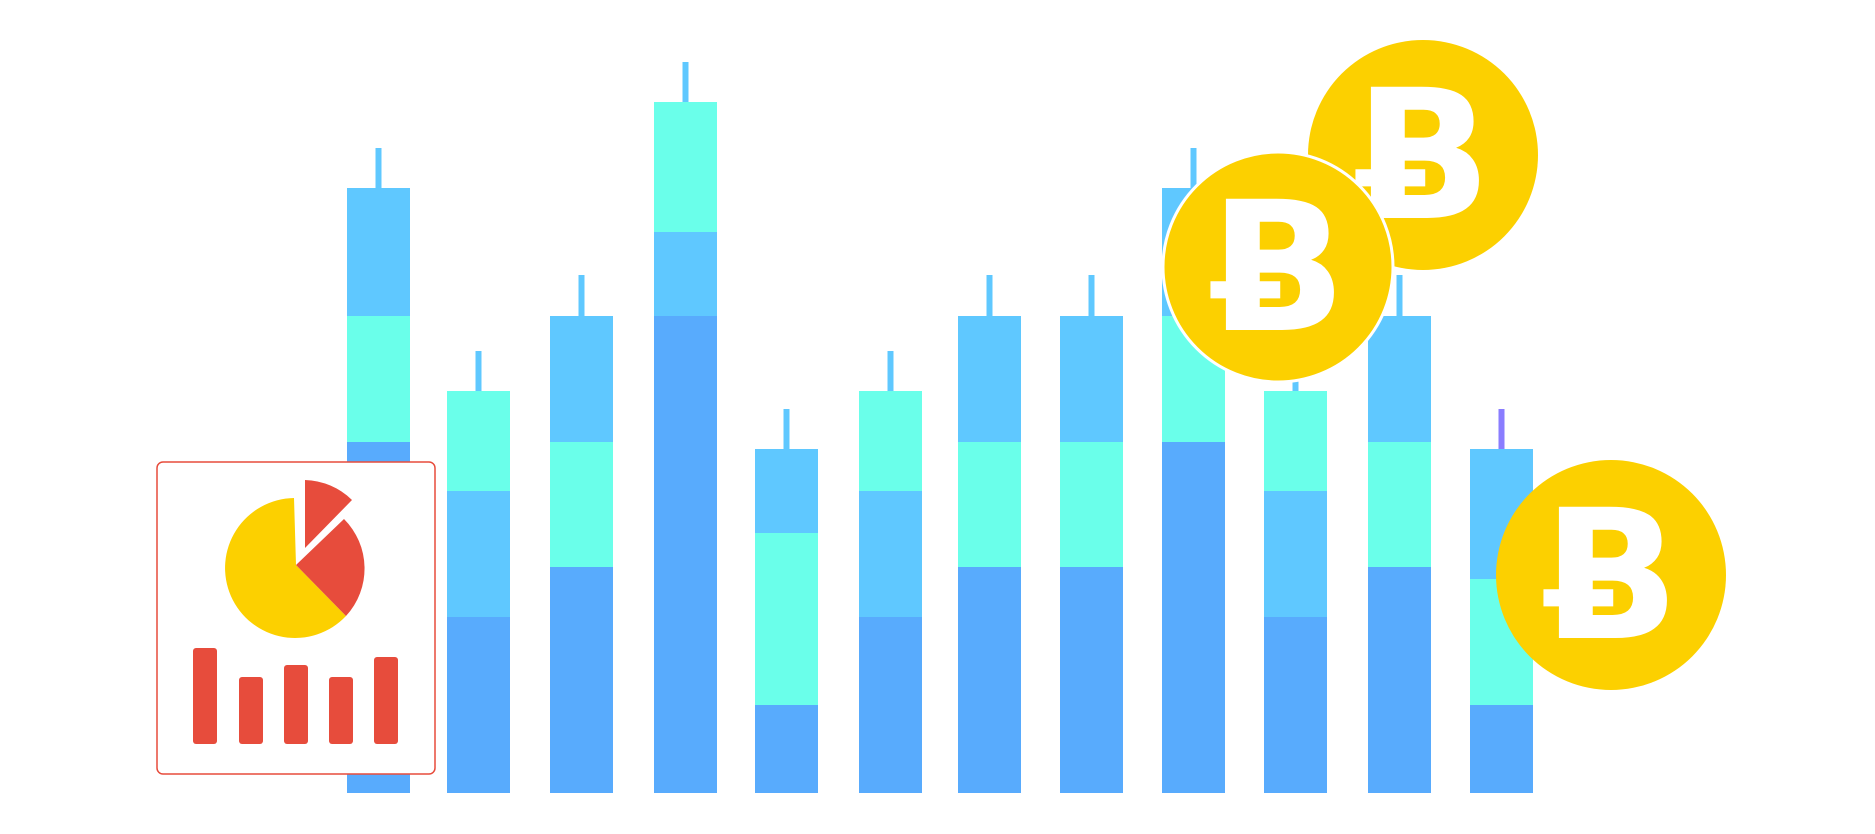 Image resolution: width=1875 pixels, height=834 pixels. I want to click on pie-chart-icon, so click(295, 559).